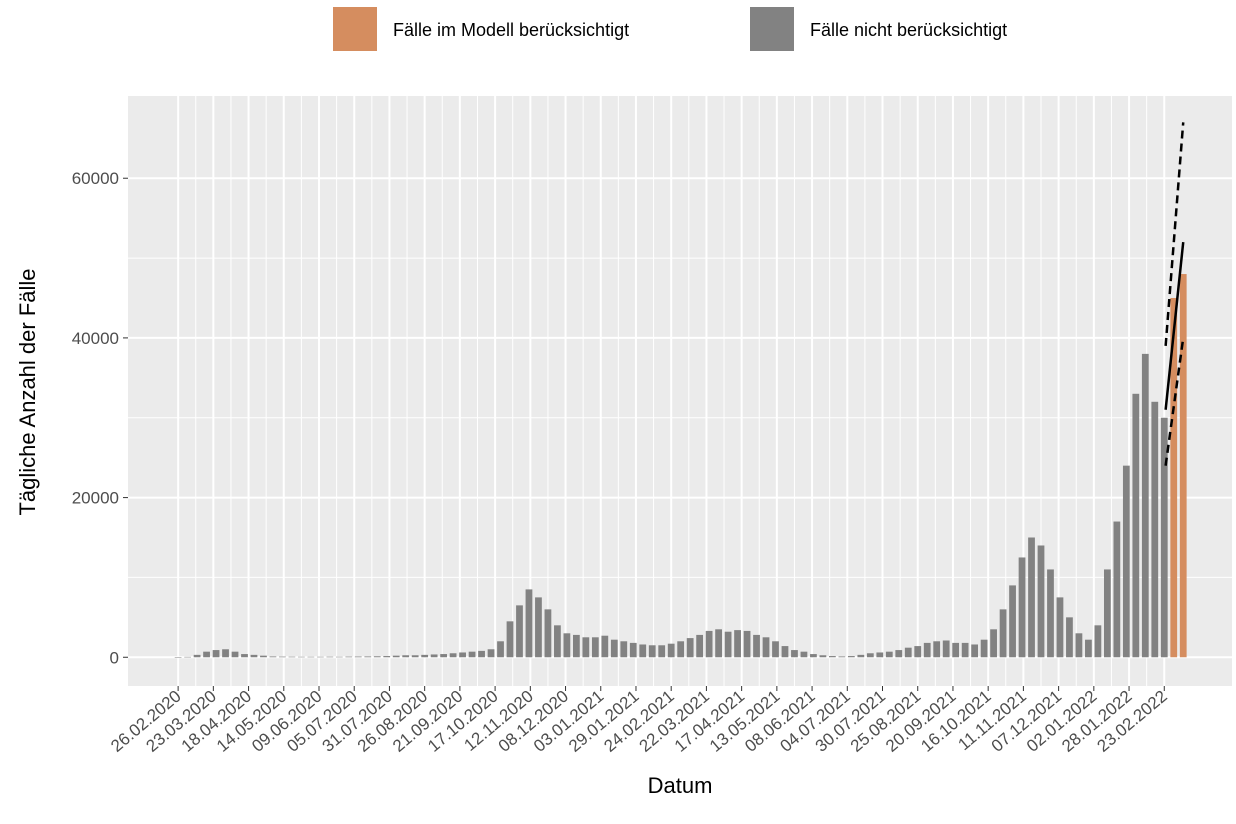  Describe the element at coordinates (95, 338) in the screenshot. I see `y-tick-label: 40000` at that location.